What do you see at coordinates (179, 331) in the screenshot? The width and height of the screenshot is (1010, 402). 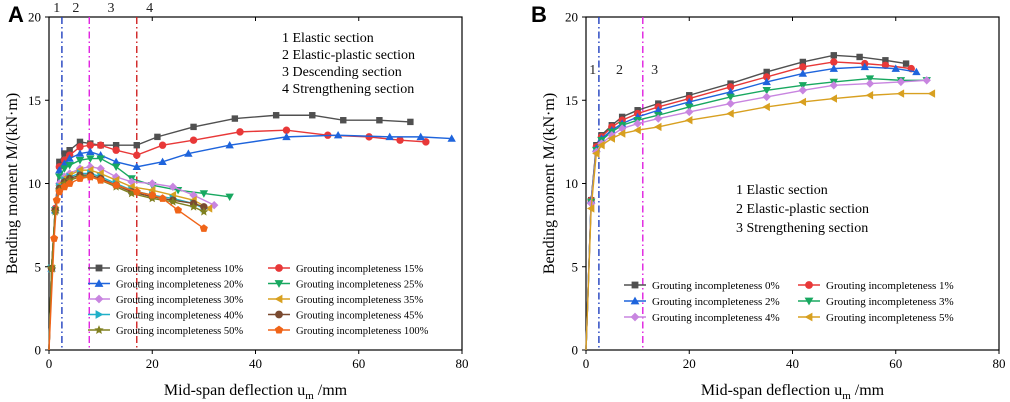 I see `panel-a-legend-label: Grouting incompleteness 50%` at bounding box center [179, 331].